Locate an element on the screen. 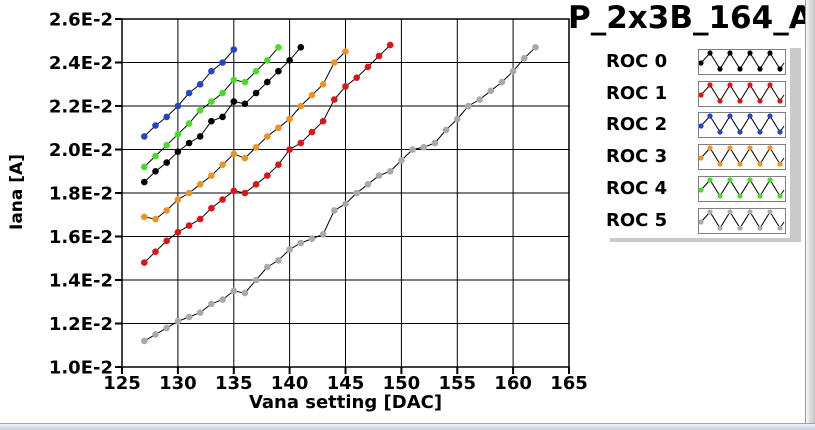  svg-text: 165 is located at coordinates (569, 383).